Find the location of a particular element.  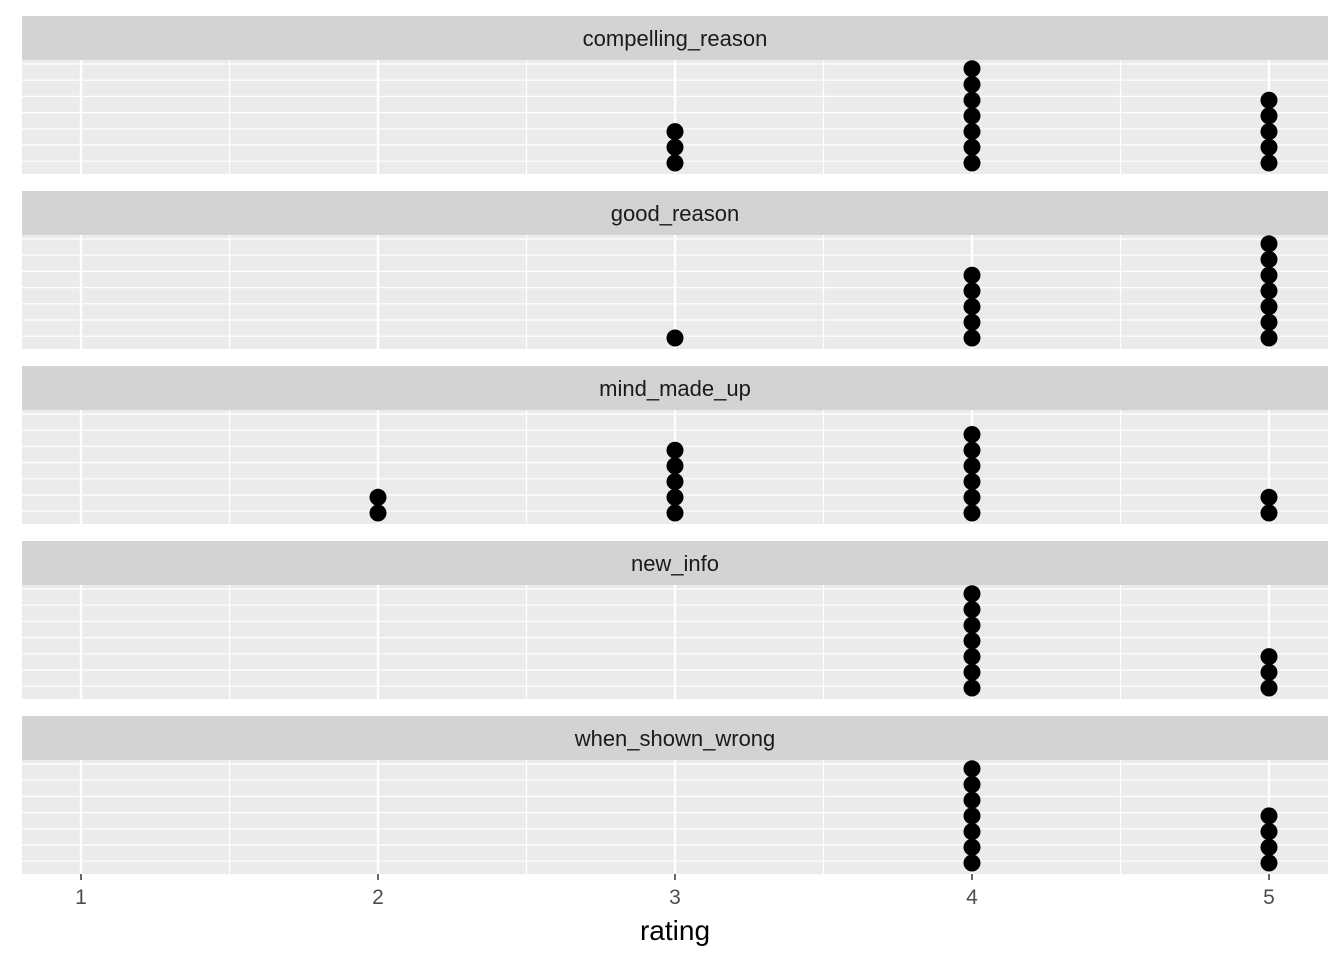

facet-strip-label: compelling_reason is located at coordinates (675, 38).